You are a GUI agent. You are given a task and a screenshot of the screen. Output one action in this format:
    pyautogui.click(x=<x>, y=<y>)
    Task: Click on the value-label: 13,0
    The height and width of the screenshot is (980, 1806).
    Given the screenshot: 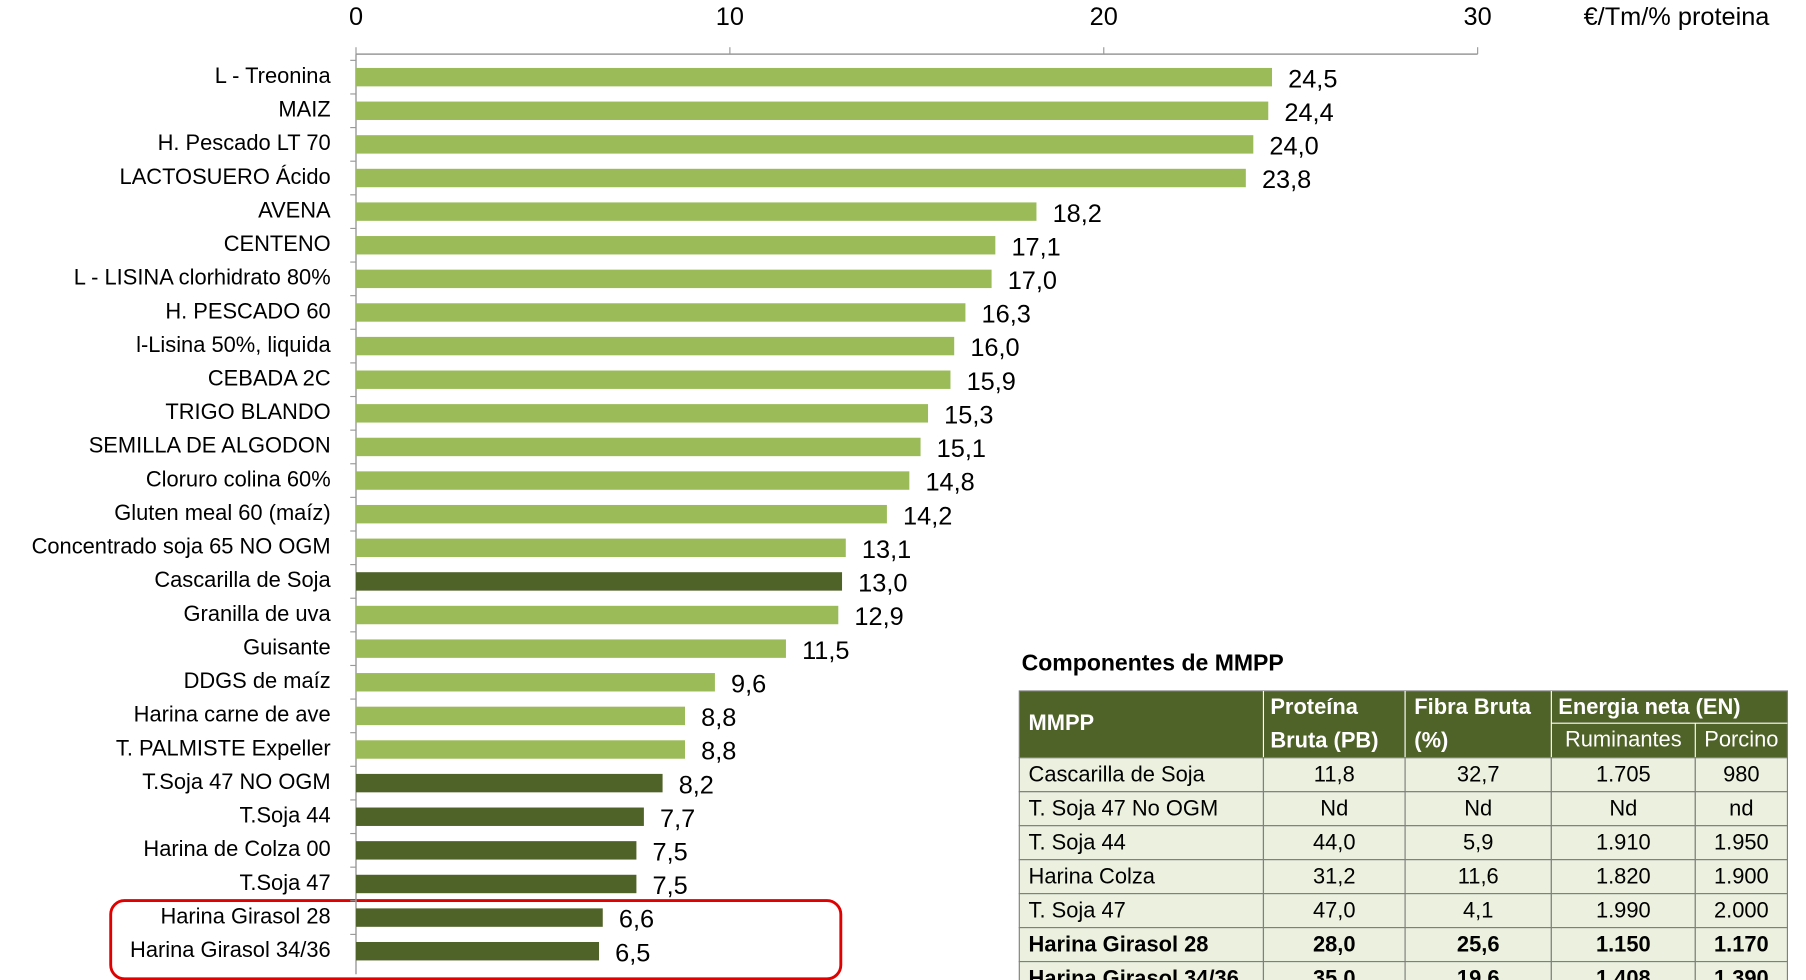 What is the action you would take?
    pyautogui.click(x=882, y=584)
    